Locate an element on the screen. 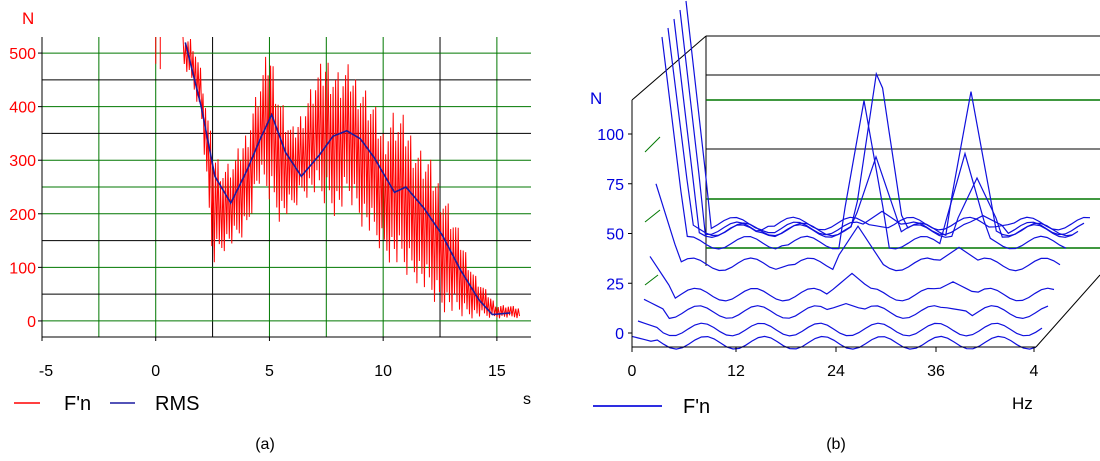 The image size is (1100, 461). b-x-tick-label: 4 is located at coordinates (1034, 371).